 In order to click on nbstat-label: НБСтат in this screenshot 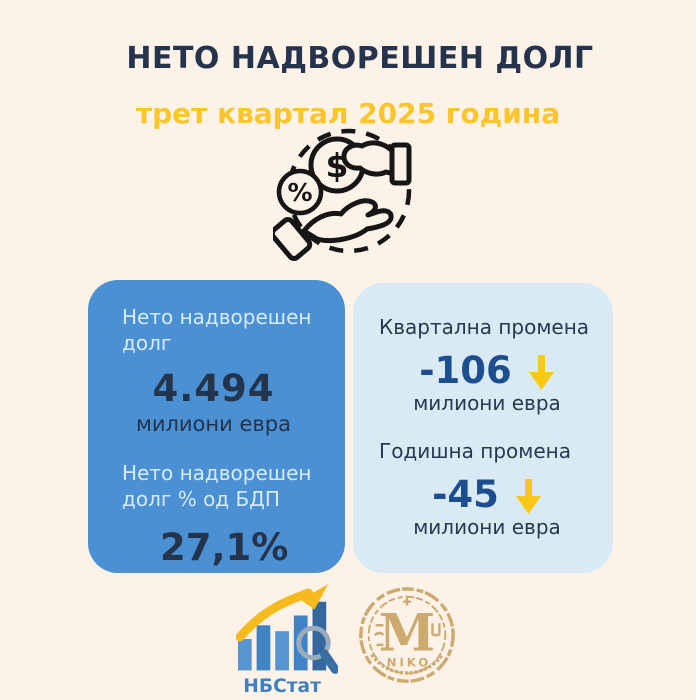, I will do `click(282, 686)`.